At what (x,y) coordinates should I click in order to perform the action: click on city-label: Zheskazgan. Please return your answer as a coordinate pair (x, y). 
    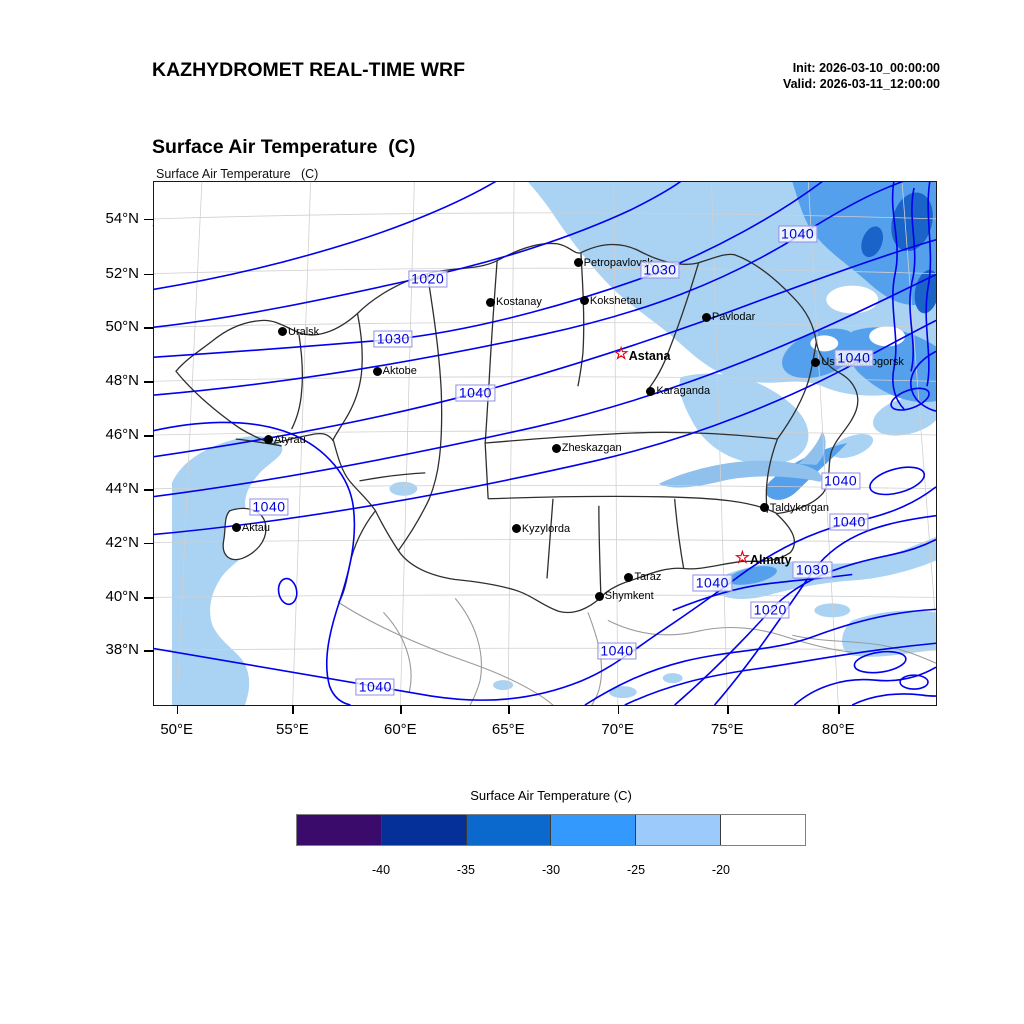
    Looking at the image, I should click on (591, 448).